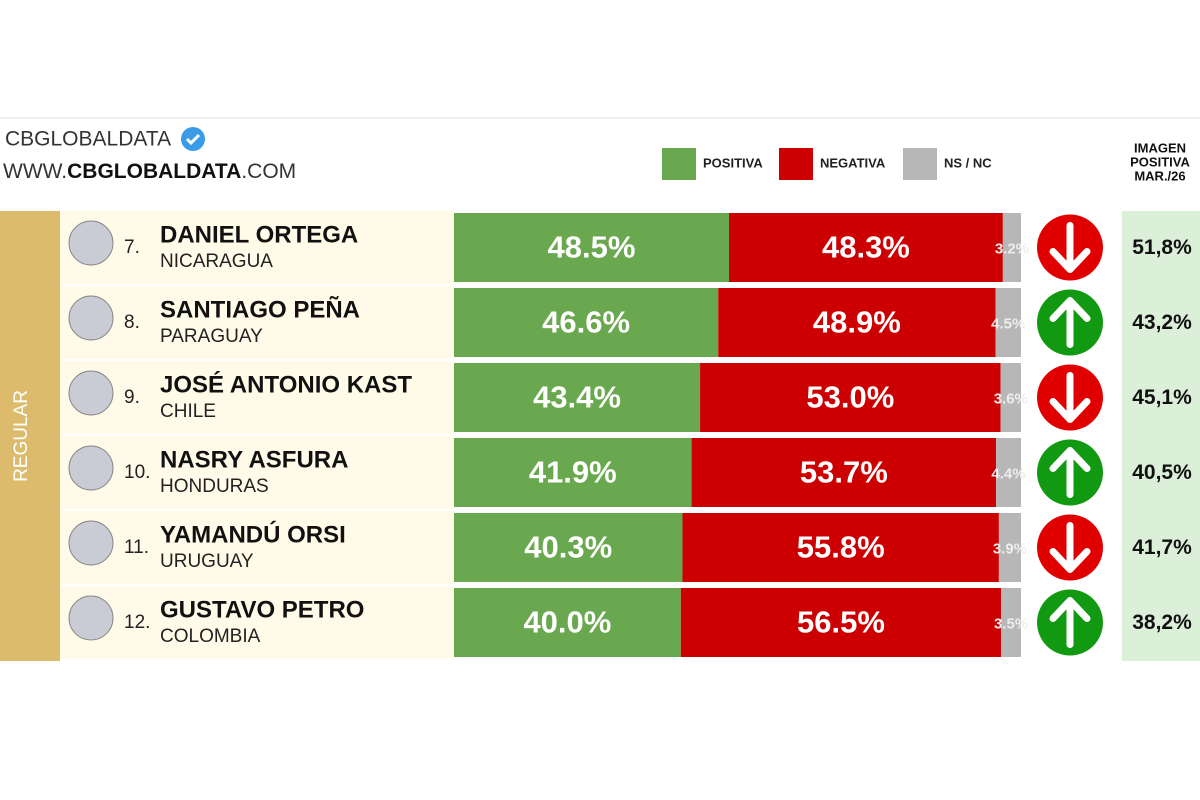 The height and width of the screenshot is (800, 1200). I want to click on value-label: 40.3%, so click(568, 547).